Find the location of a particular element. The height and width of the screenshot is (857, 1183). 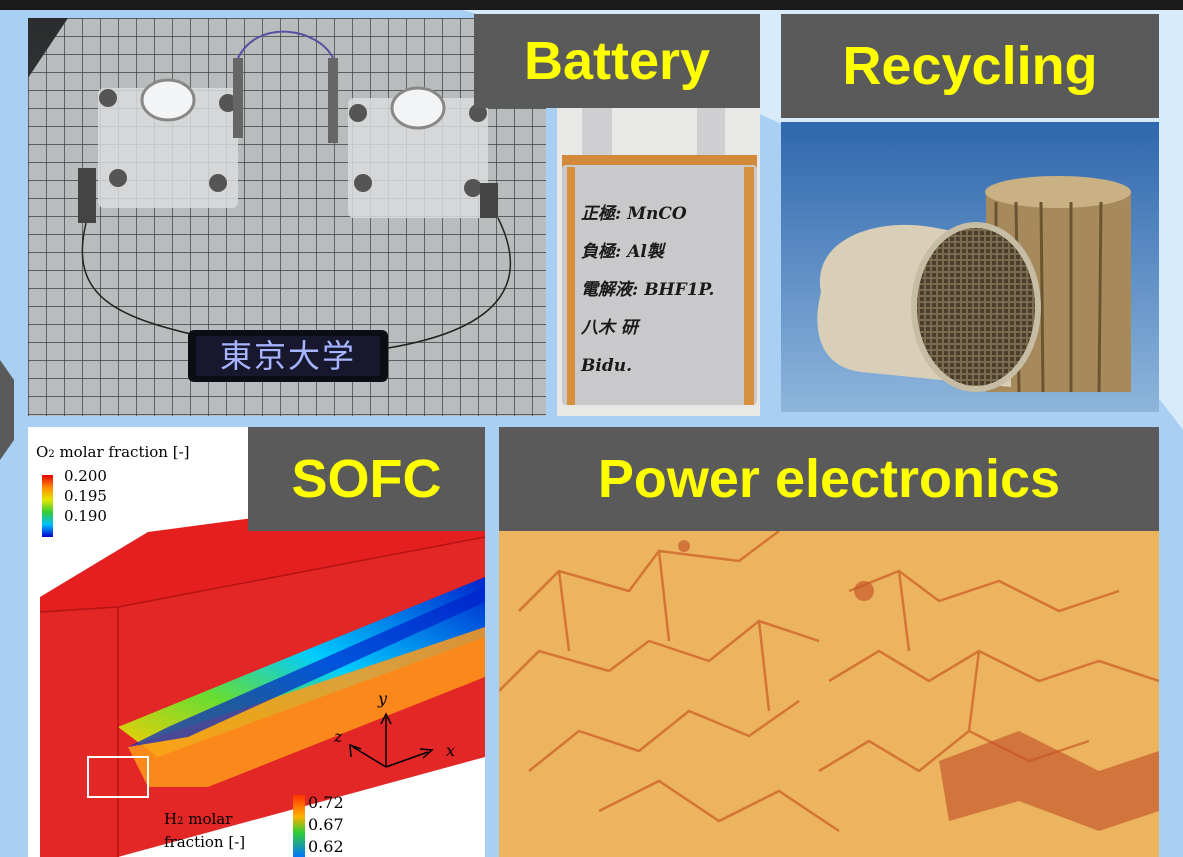

note-line: 電解液: BHF1P. is located at coordinates (648, 290).